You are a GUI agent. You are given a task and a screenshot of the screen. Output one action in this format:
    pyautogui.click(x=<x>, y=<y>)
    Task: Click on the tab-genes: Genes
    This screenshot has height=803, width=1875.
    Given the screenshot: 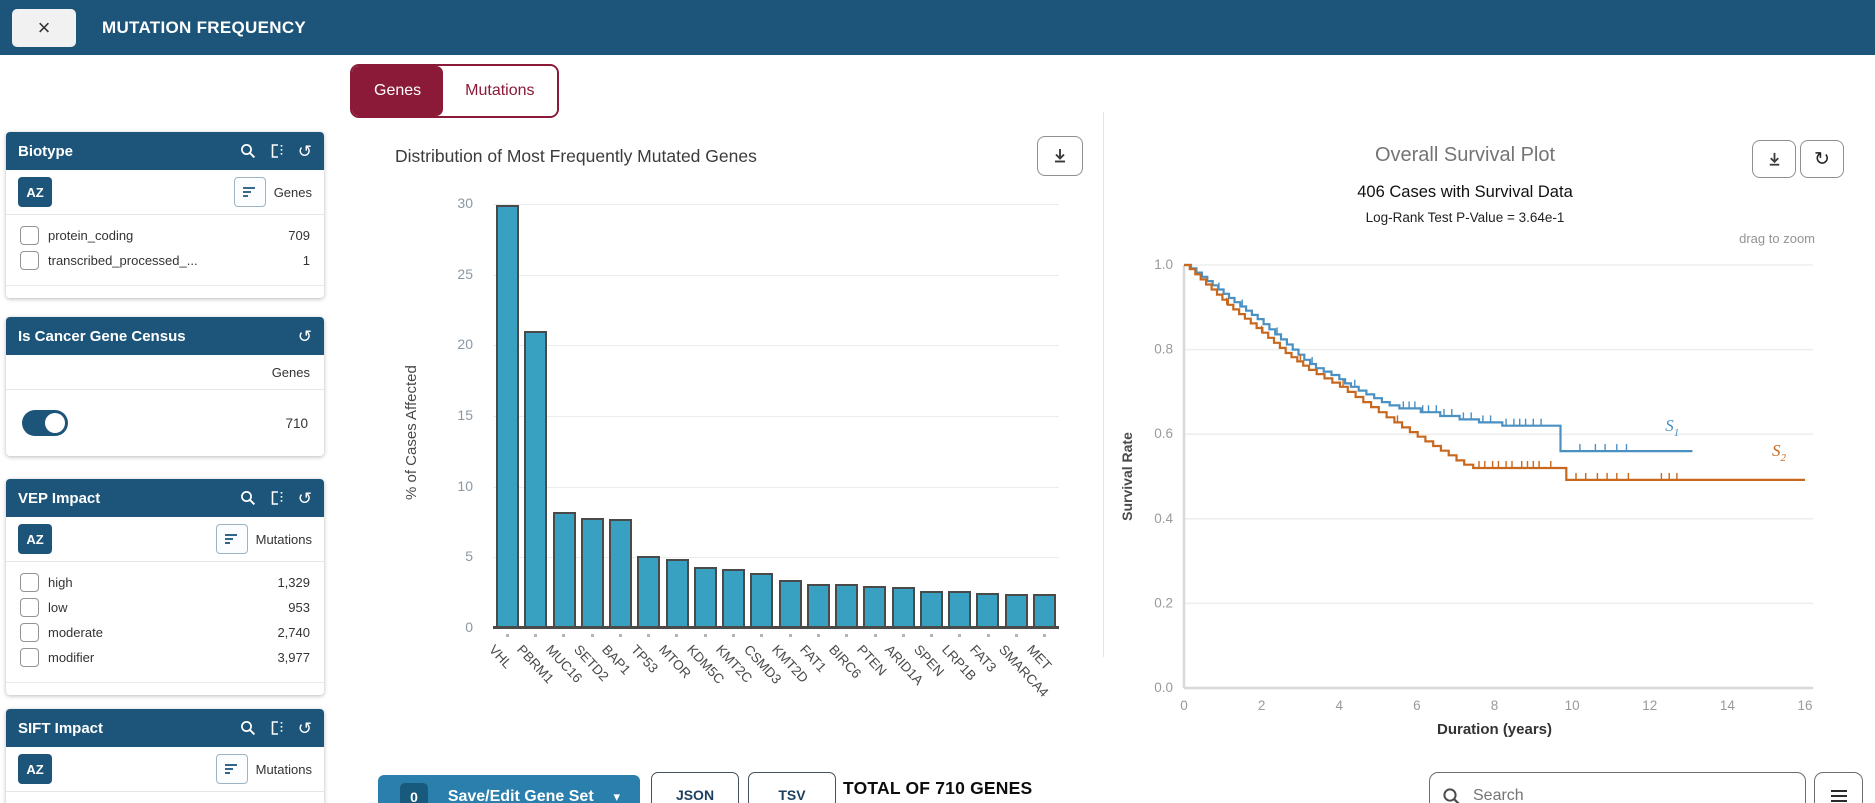 What is the action you would take?
    pyautogui.click(x=398, y=91)
    